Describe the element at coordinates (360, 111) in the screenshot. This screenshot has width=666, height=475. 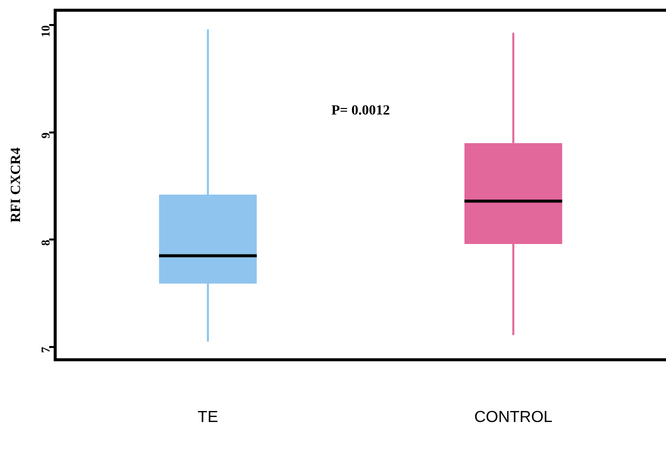
I see `annotation: P= 0.0012` at that location.